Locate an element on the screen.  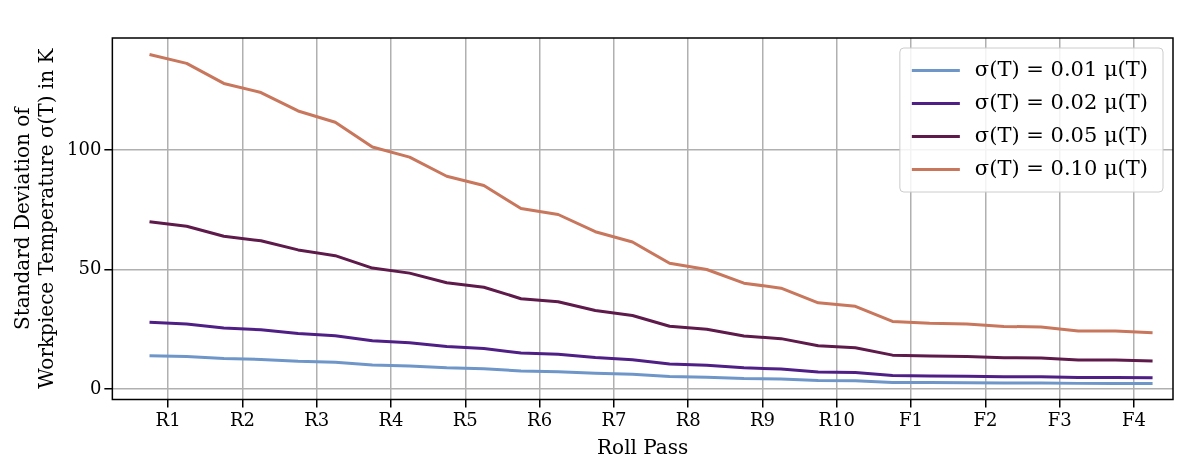
y-tick-label: 100 is located at coordinates (84, 148).